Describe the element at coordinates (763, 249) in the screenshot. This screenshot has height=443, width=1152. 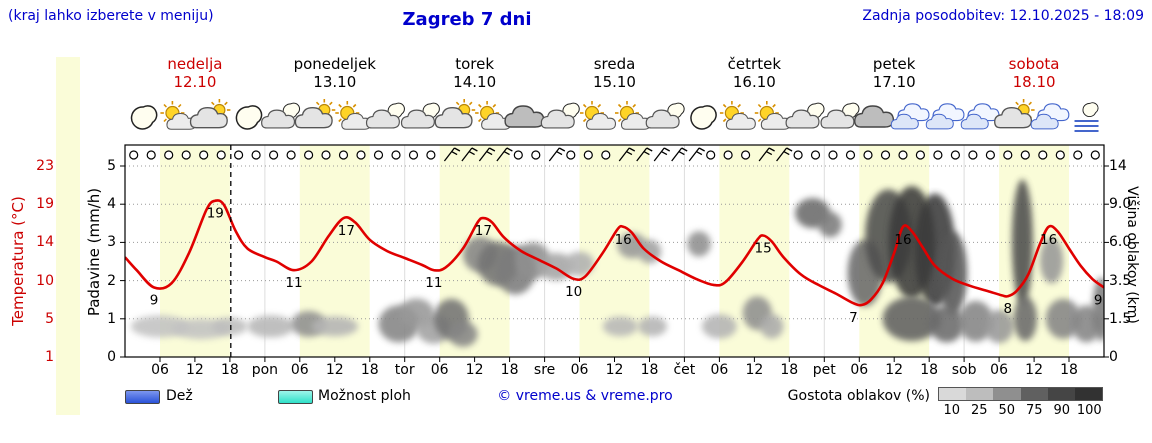
I see `svg-text: 15` at that location.